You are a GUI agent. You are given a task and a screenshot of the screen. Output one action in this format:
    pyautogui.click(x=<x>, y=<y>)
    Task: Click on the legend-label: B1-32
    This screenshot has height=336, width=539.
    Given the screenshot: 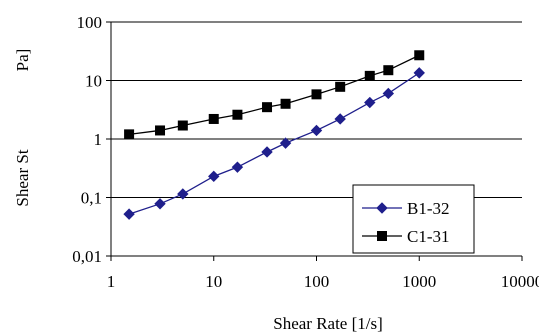 What is the action you would take?
    pyautogui.click(x=428, y=208)
    